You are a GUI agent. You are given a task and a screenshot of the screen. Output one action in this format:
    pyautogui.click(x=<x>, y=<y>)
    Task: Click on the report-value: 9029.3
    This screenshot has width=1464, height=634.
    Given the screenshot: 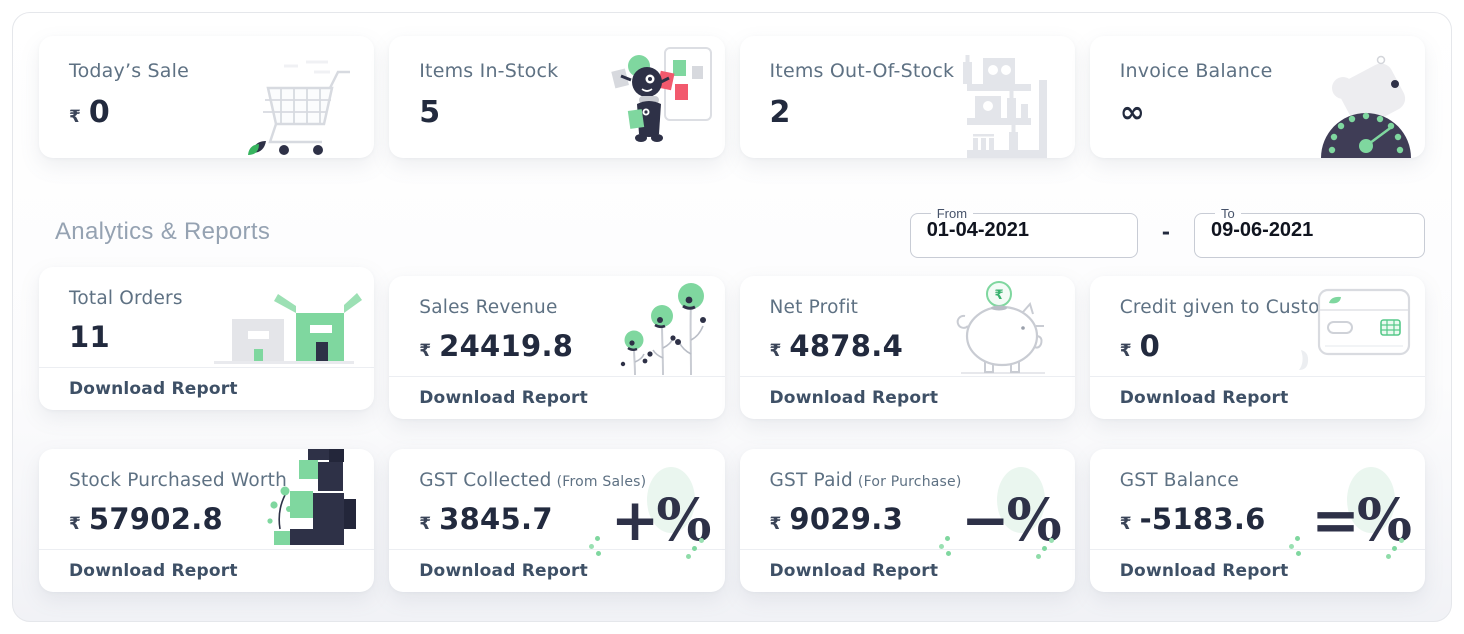 What is the action you would take?
    pyautogui.click(x=846, y=519)
    